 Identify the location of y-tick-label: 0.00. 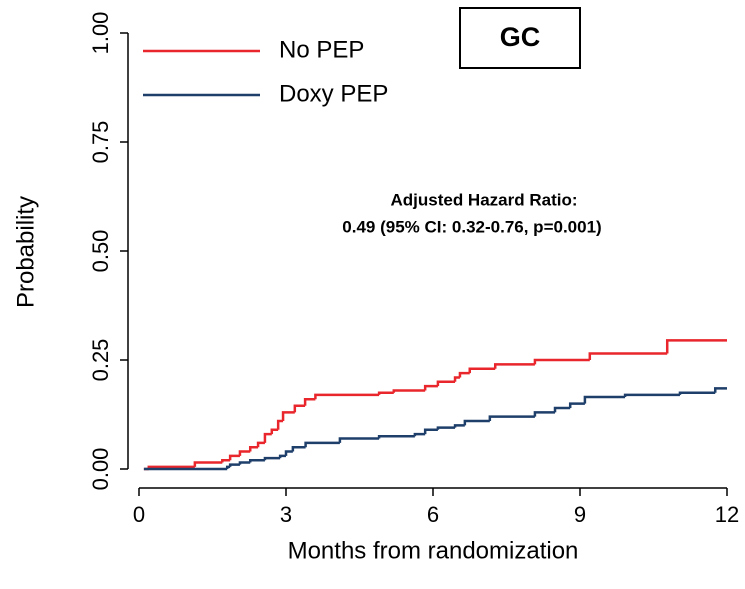
(100, 469).